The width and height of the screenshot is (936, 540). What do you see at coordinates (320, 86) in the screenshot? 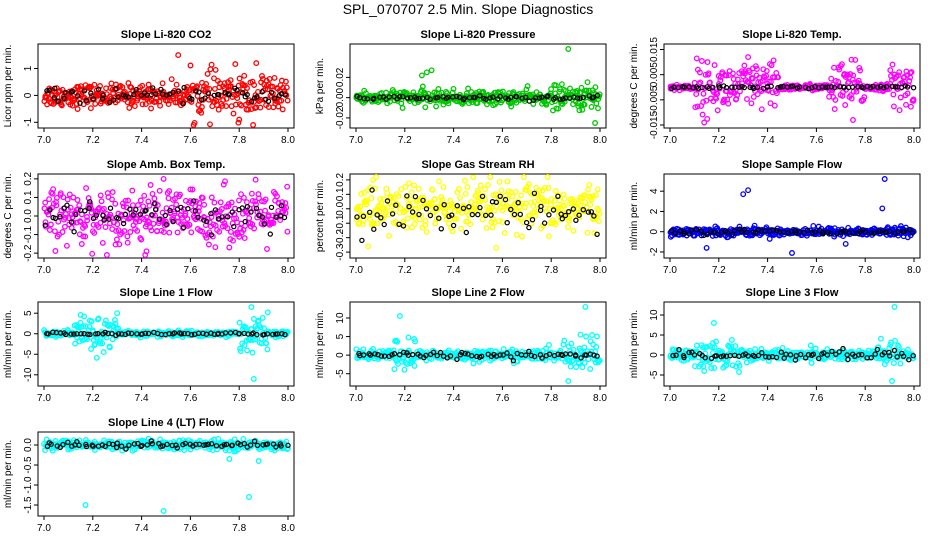
I see `y-axis-label: kPa per min.` at bounding box center [320, 86].